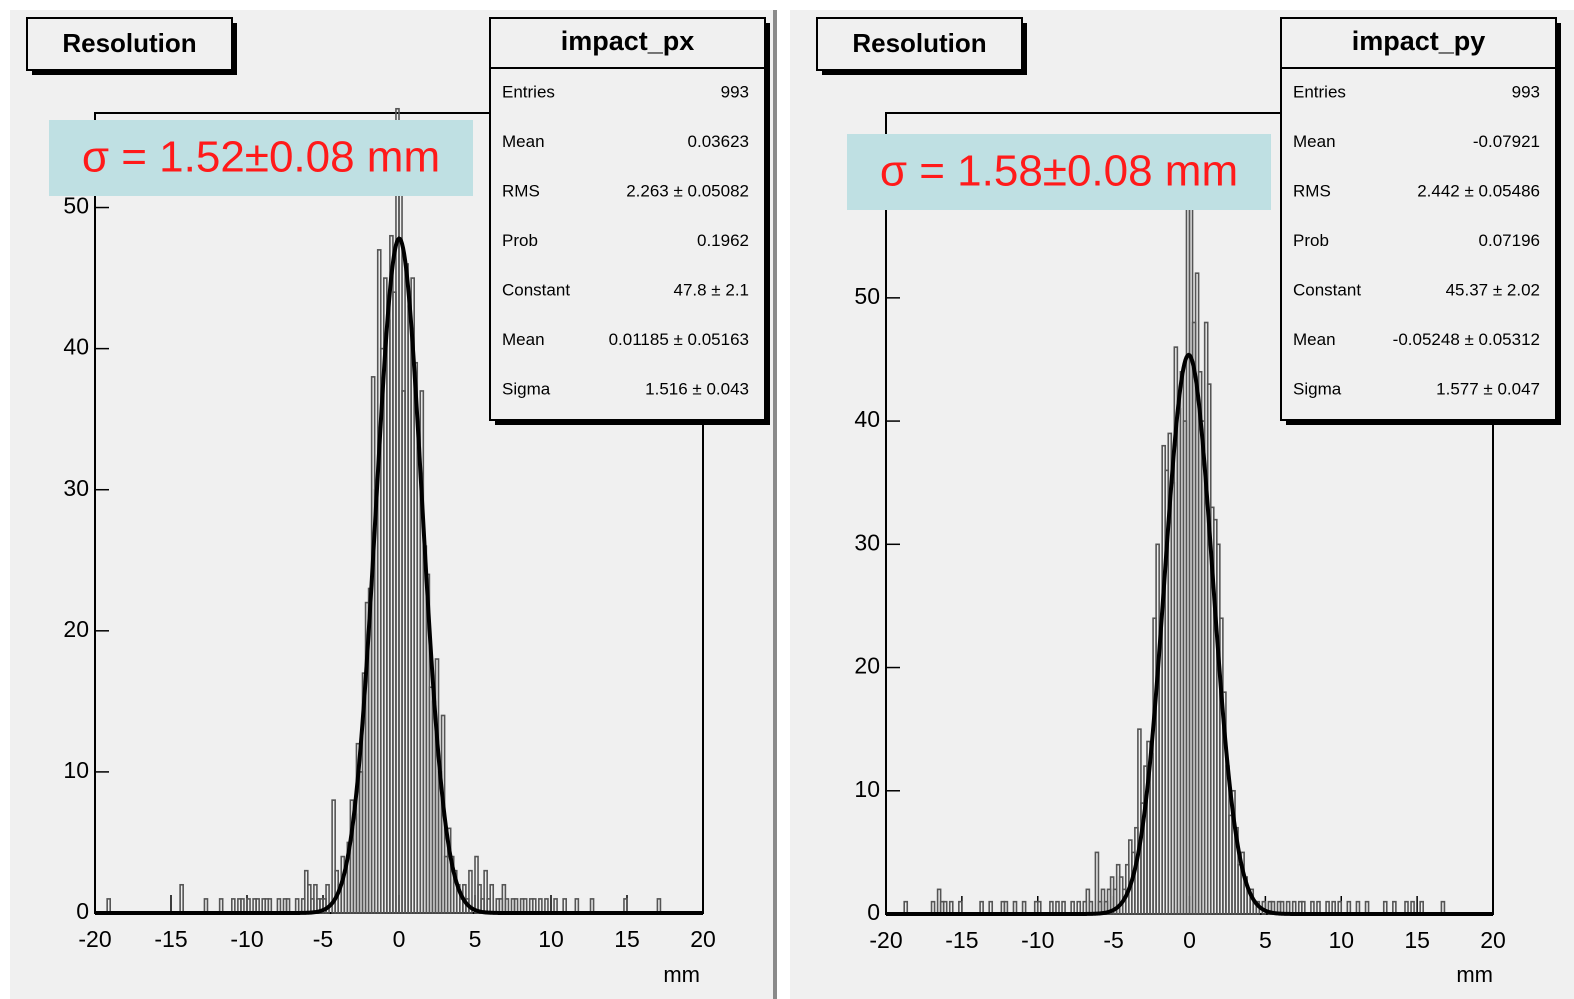  Describe the element at coordinates (687, 190) in the screenshot. I see `stats-value: 2.263 ± 0.05082` at that location.